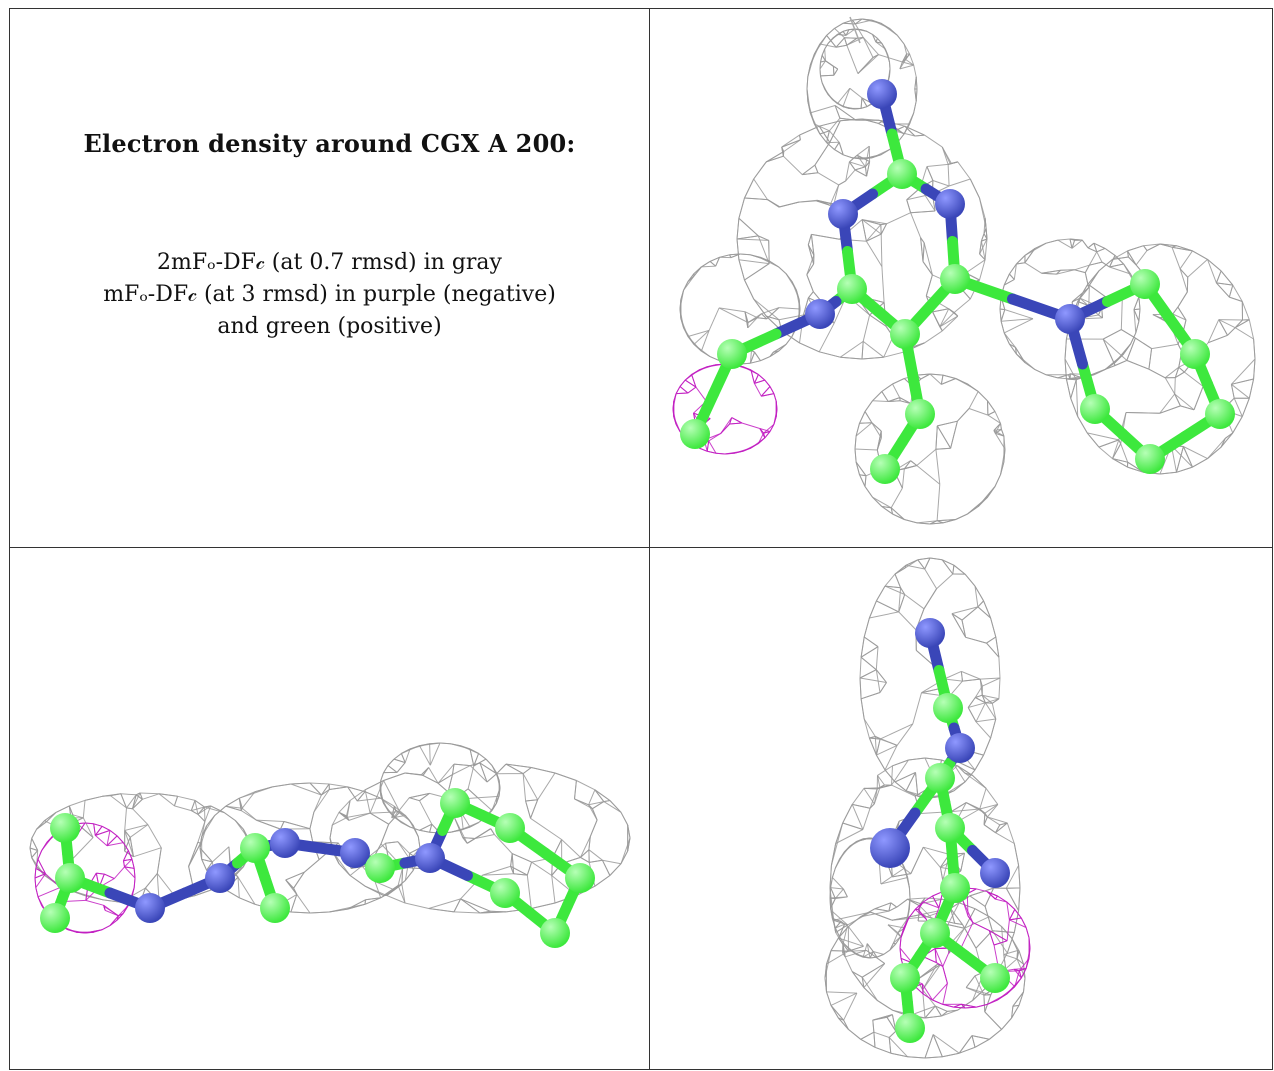 The image size is (1274, 1071). What do you see at coordinates (641, 1069) in the screenshot?
I see `table-border-bottom` at bounding box center [641, 1069].